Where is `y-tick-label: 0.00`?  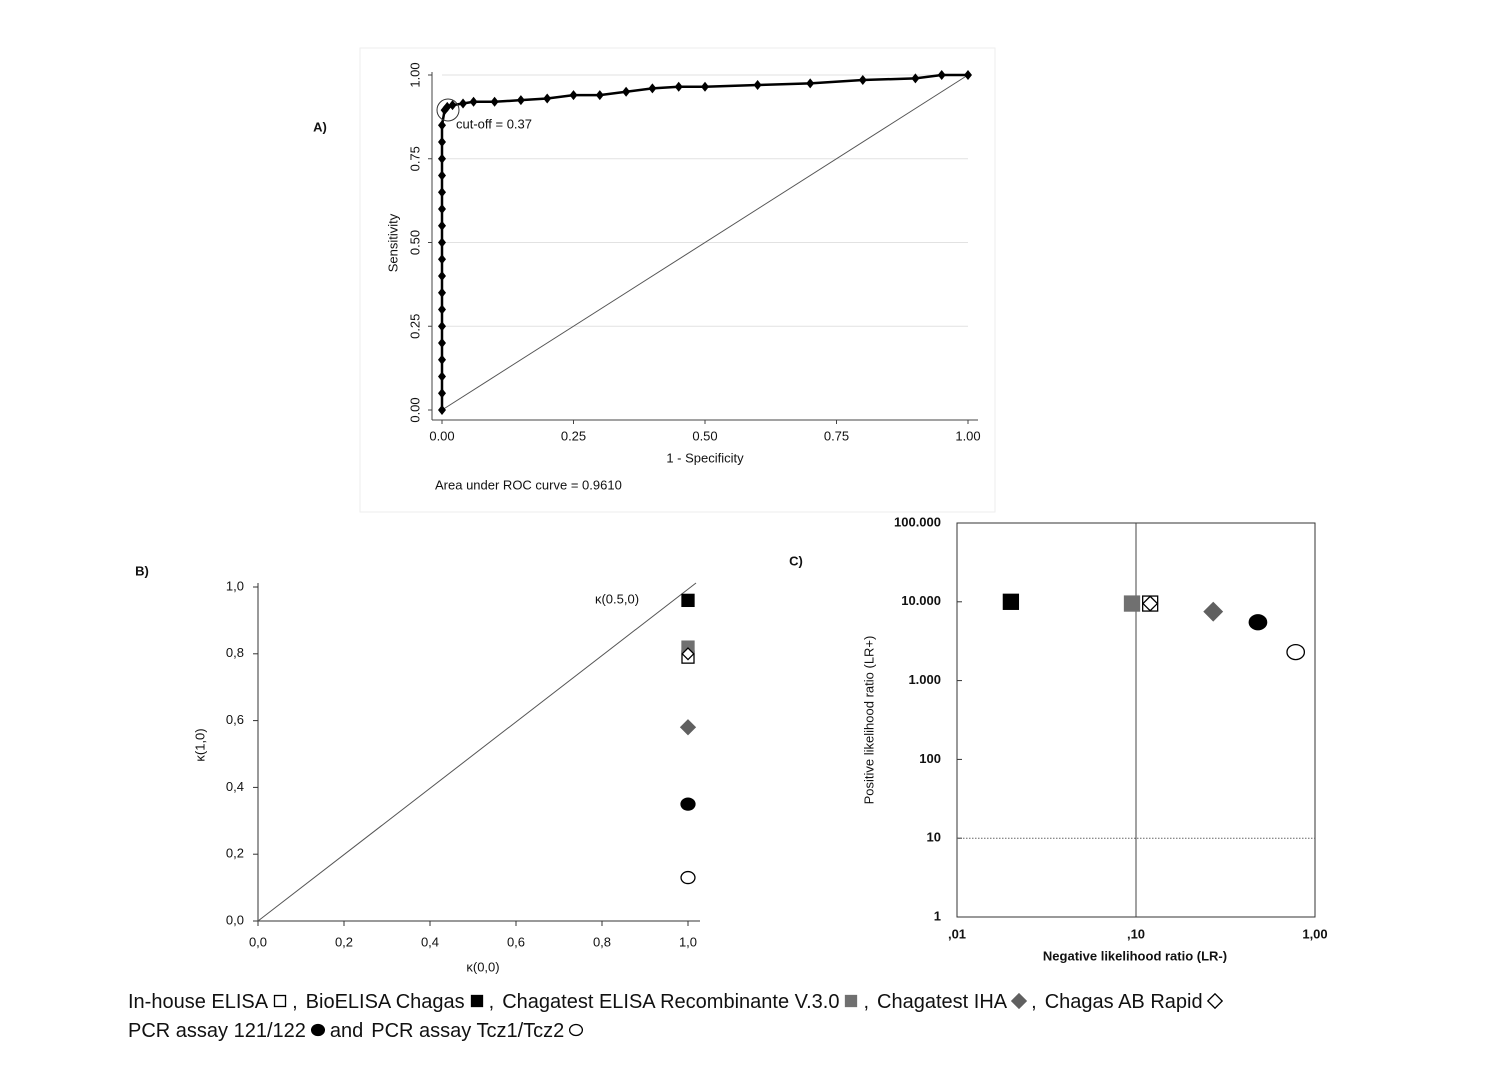 y-tick-label: 0.00 is located at coordinates (414, 409).